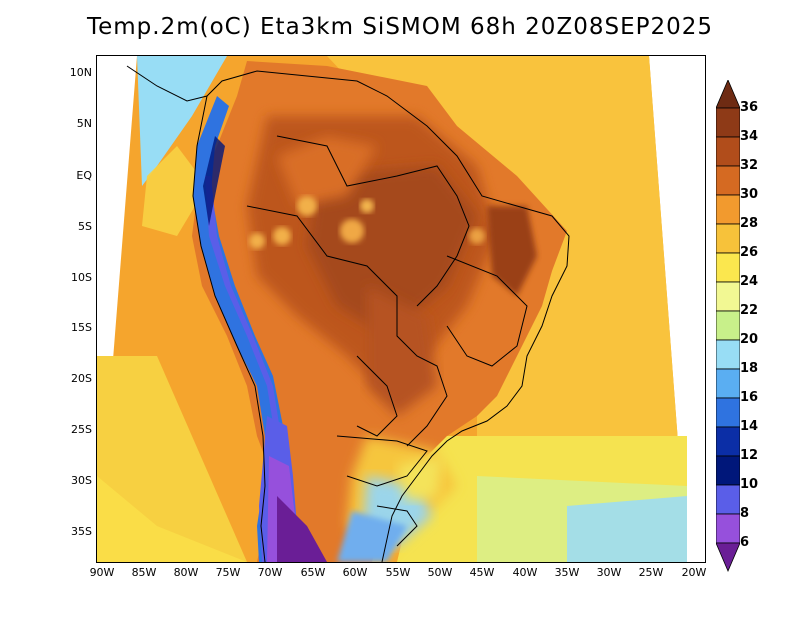 Image resolution: width=800 pixels, height=618 pixels. What do you see at coordinates (749, 107) in the screenshot?
I see `colorbar-label-36: 36` at bounding box center [749, 107].